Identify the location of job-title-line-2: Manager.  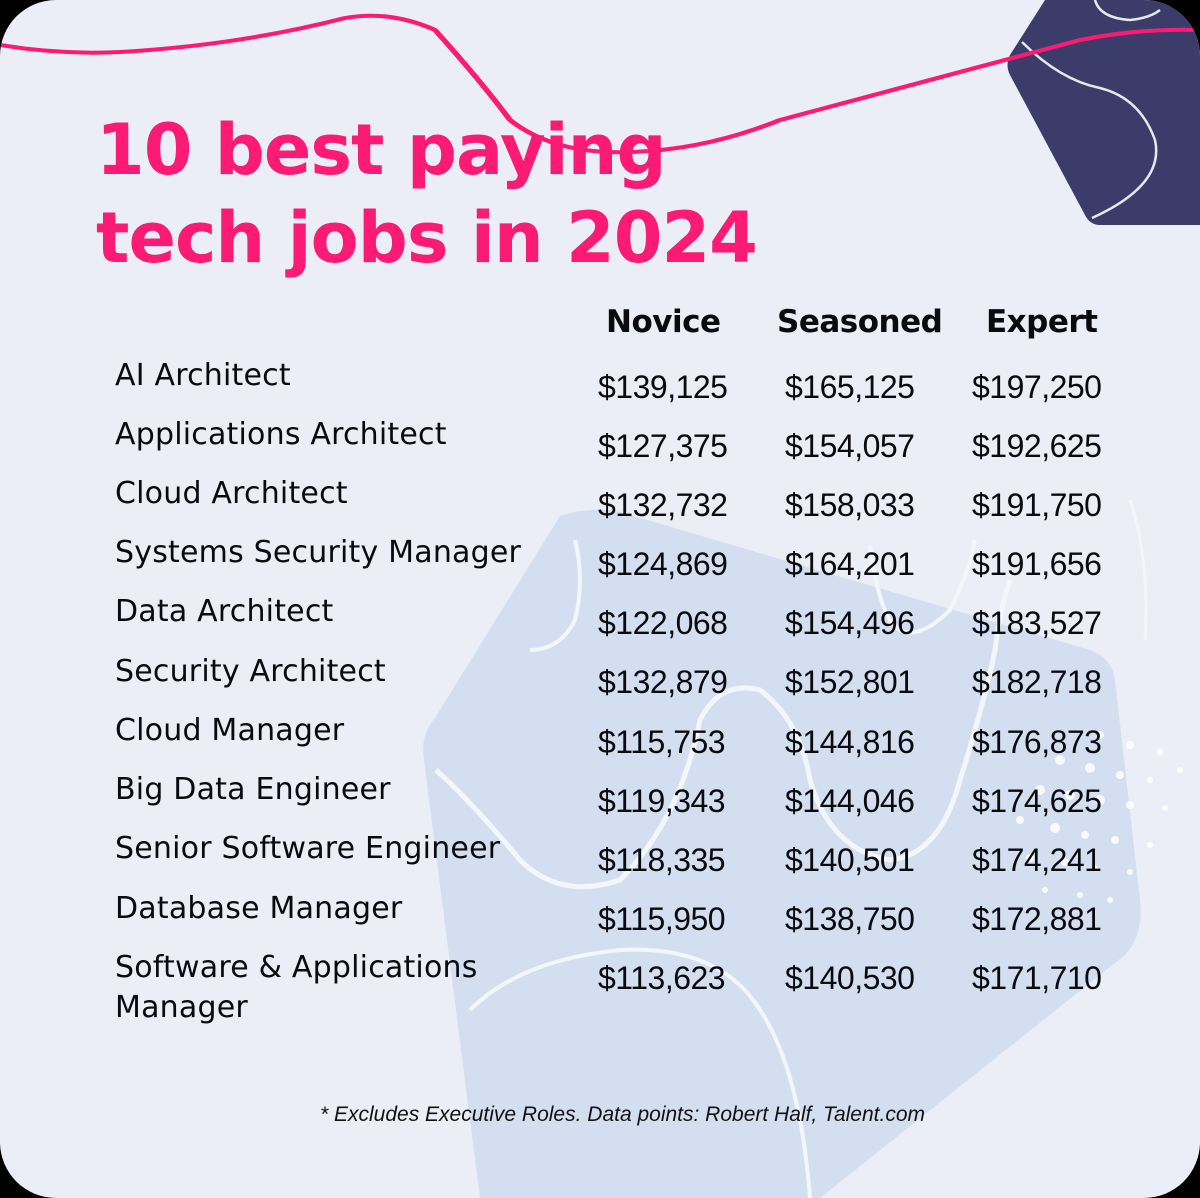
(181, 1007).